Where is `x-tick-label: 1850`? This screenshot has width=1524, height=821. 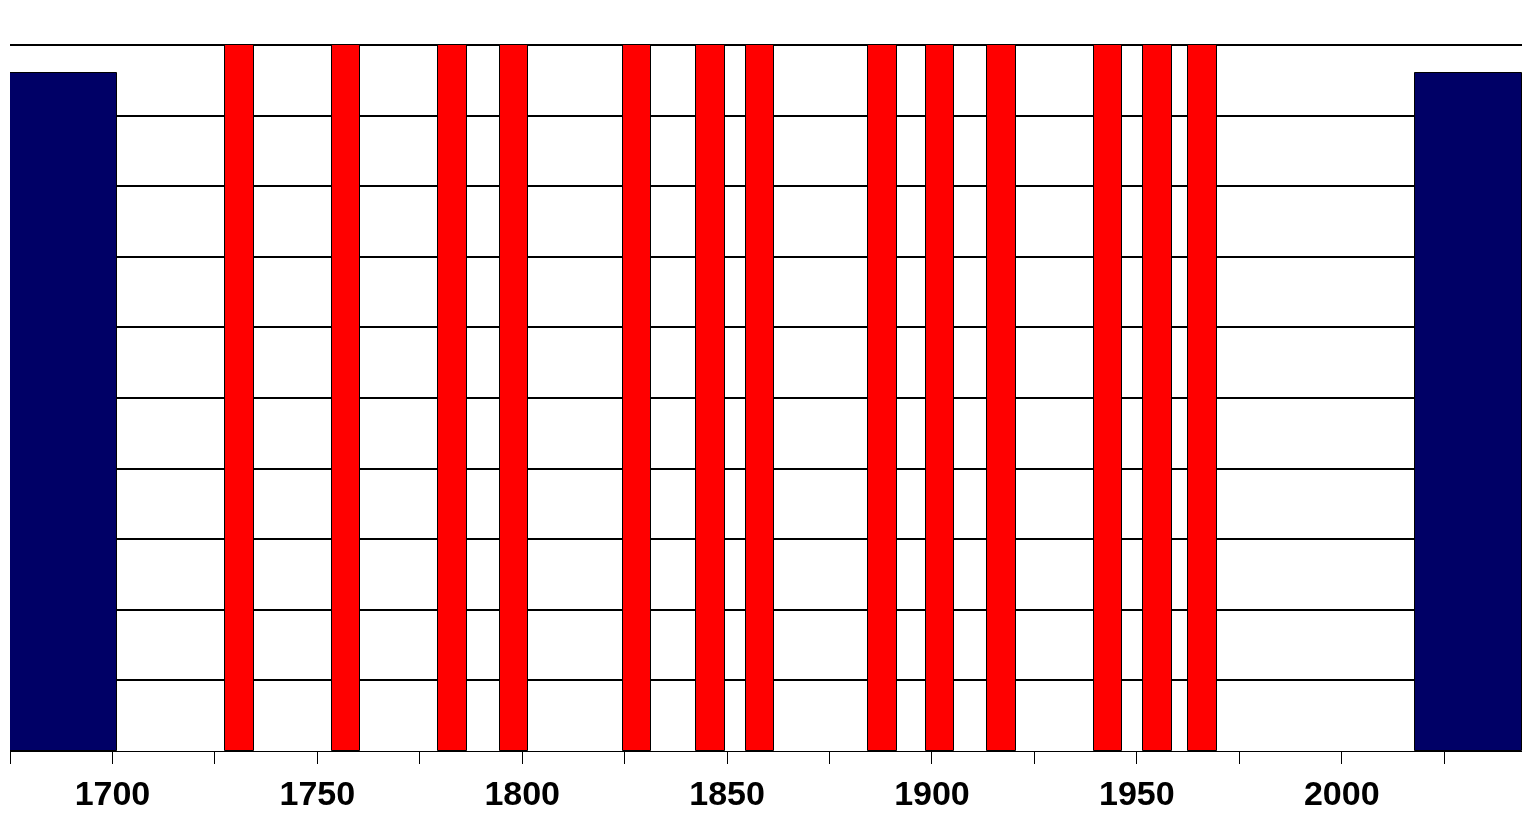 x-tick-label: 1850 is located at coordinates (727, 792).